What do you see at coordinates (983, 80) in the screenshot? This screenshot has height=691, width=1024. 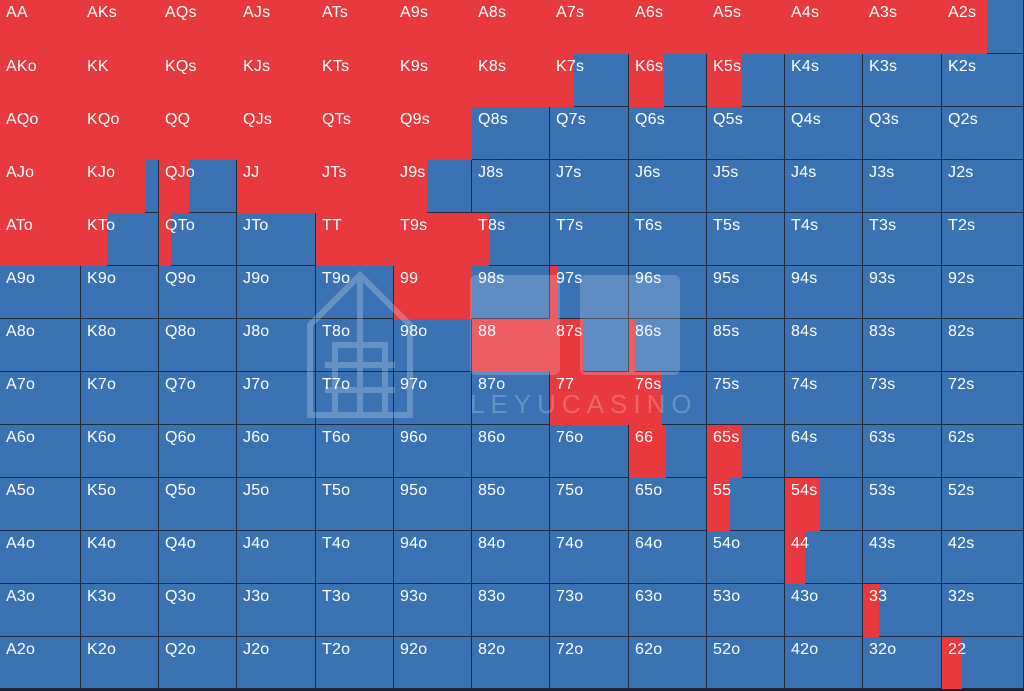 I see `hand-cell-k2s: K2s` at bounding box center [983, 80].